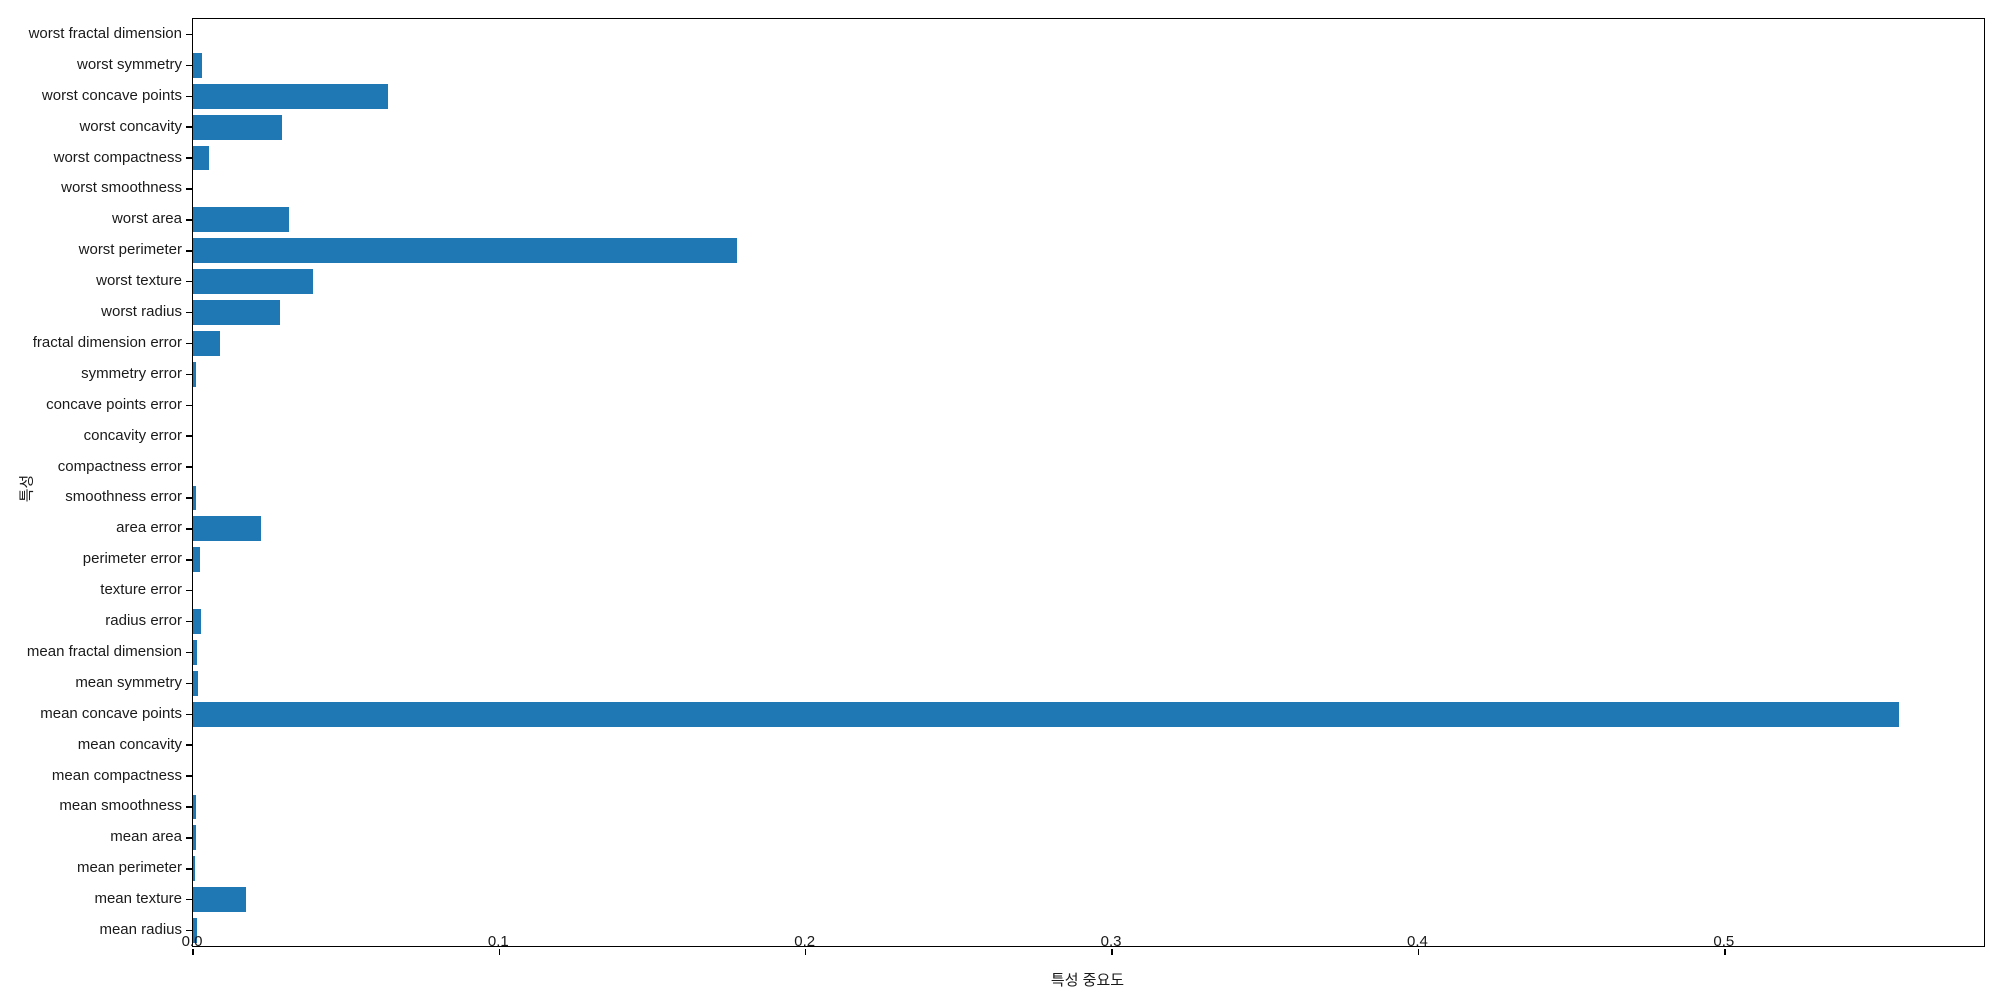 This screenshot has width=2000, height=1000. Describe the element at coordinates (132, 435) in the screenshot. I see `y-tick-label: concavity error` at that location.